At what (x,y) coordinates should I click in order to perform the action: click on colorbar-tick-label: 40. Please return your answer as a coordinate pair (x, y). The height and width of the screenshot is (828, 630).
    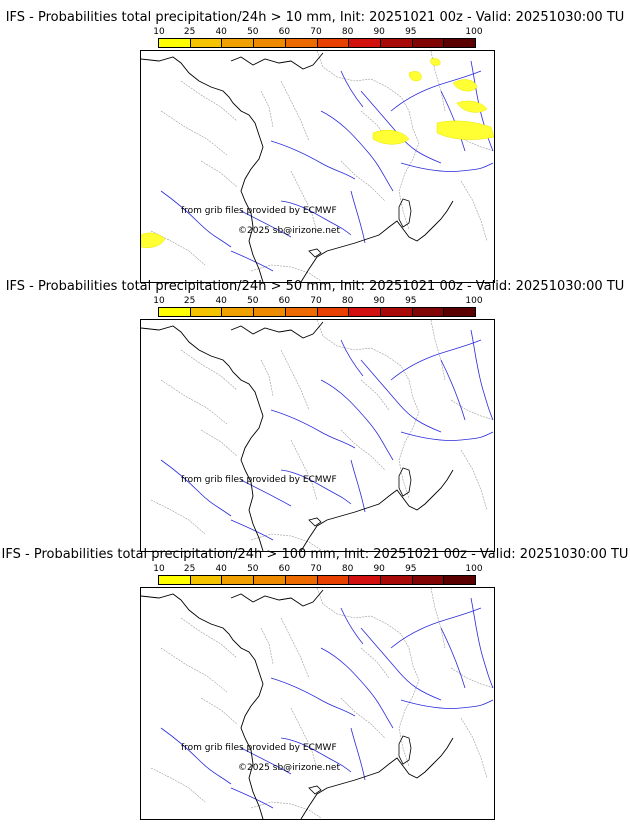
    Looking at the image, I should click on (221, 32).